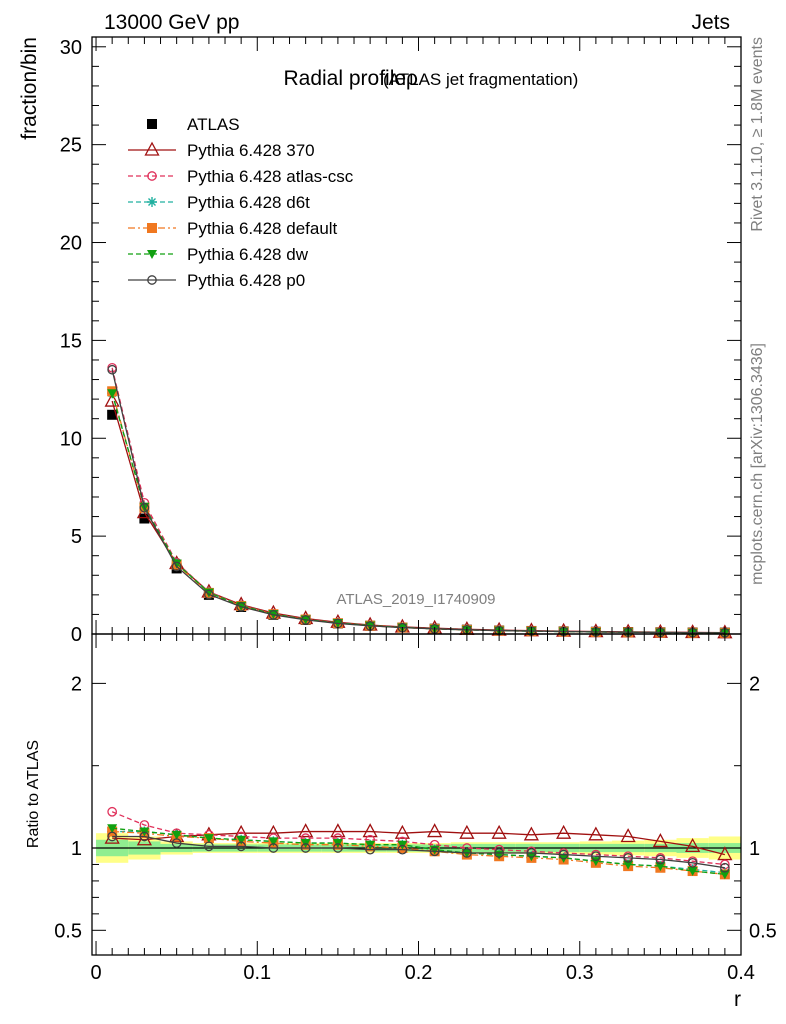 This screenshot has height=1024, width=786. What do you see at coordinates (270, 176) in the screenshot?
I see `legend-label-pythia-6-428-atlas-csc: Pythia 6.428 atlas-csc` at bounding box center [270, 176].